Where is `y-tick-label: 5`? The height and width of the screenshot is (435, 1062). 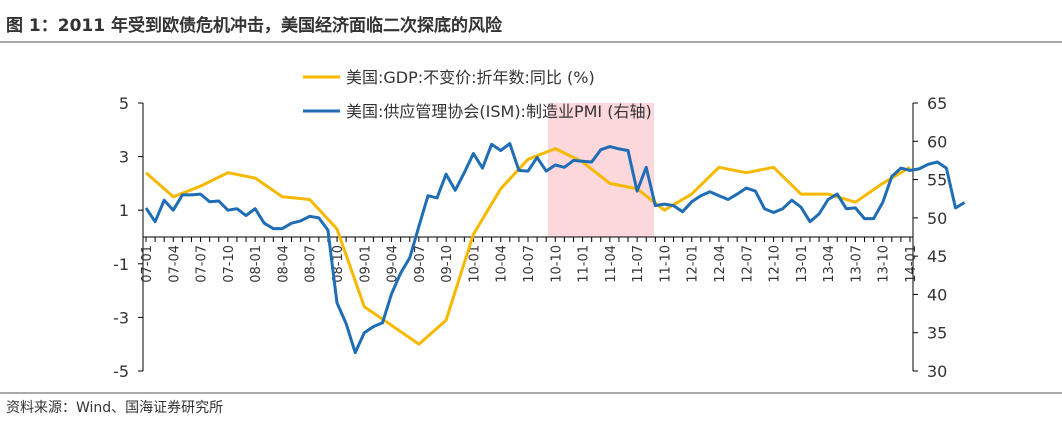 y-tick-label: 5 is located at coordinates (124, 103).